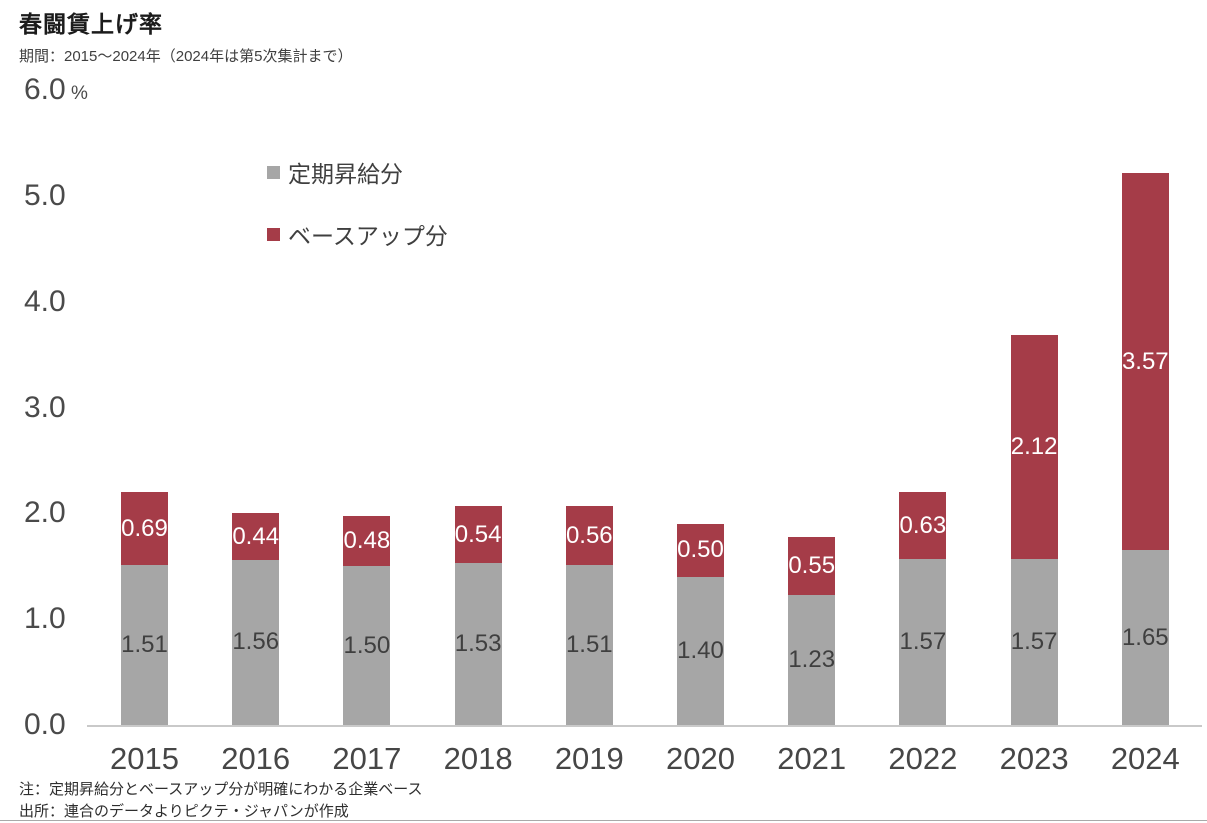 This screenshot has width=1207, height=823. What do you see at coordinates (45, 301) in the screenshot?
I see `y-tick-4.0: 4.0` at bounding box center [45, 301].